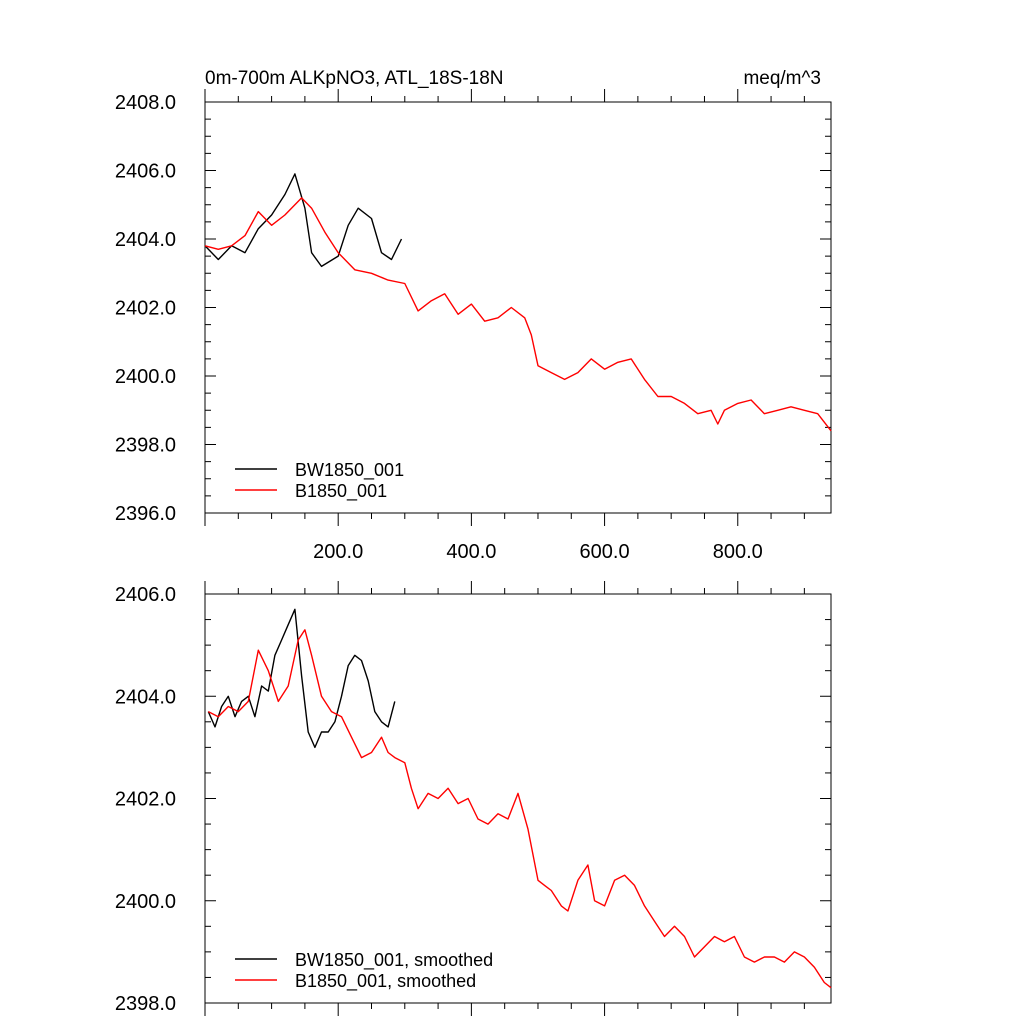 Image resolution: width=1024 pixels, height=1029 pixels. What do you see at coordinates (471, 552) in the screenshot?
I see `x-tick-label: 400.0` at bounding box center [471, 552].